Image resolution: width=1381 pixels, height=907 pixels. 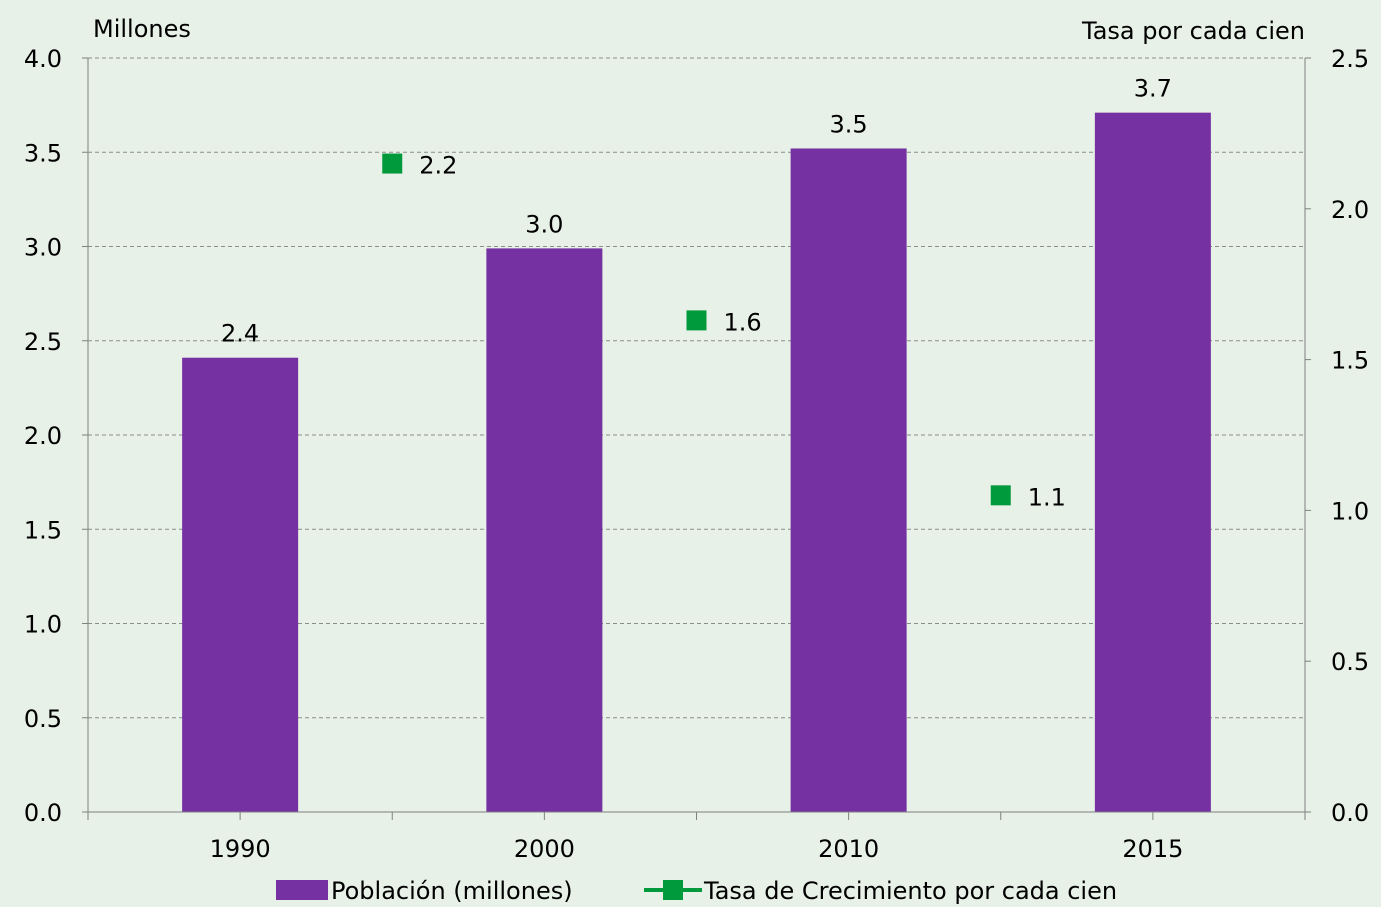 I want to click on rate-label: 1.6, so click(x=743, y=322).